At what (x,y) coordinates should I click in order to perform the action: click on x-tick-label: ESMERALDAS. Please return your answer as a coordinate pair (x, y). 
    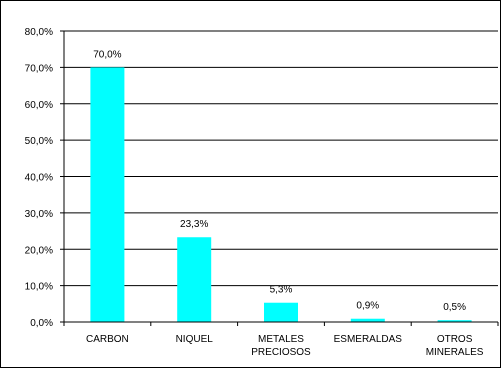
    Looking at the image, I should click on (368, 339).